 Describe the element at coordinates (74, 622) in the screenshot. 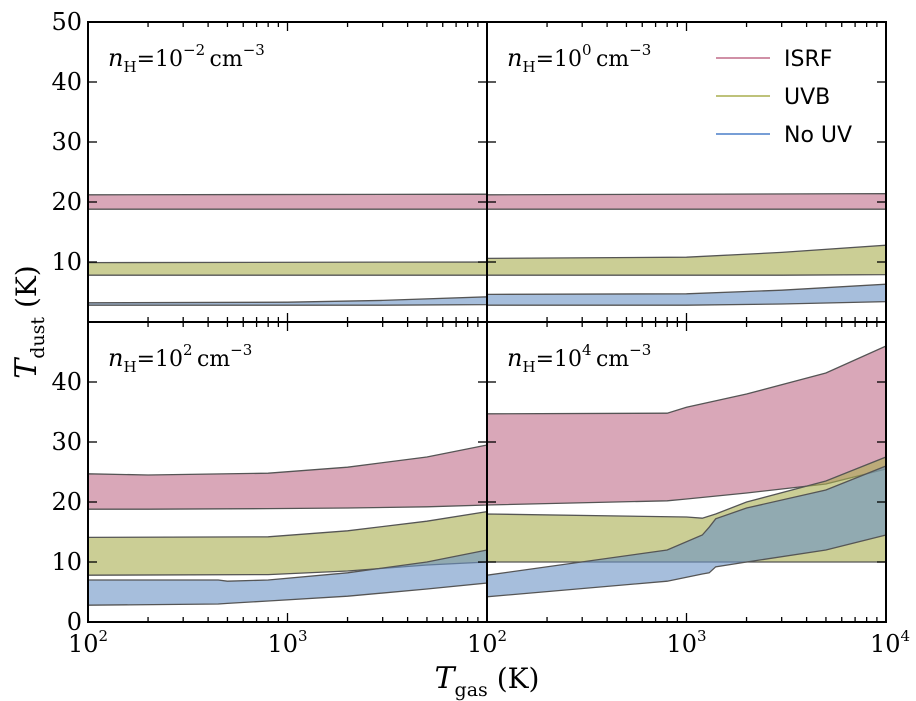

I see `y-tick-label: 0` at that location.